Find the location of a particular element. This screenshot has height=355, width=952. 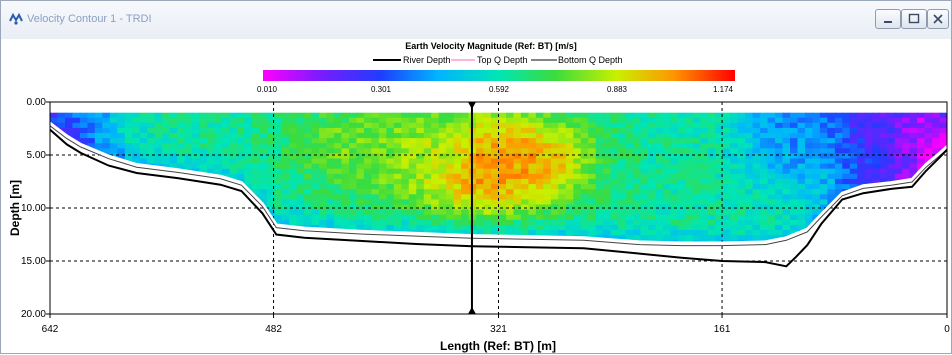

title-bar: Velocity Contour 1 - TRDI is located at coordinates (476, 20).